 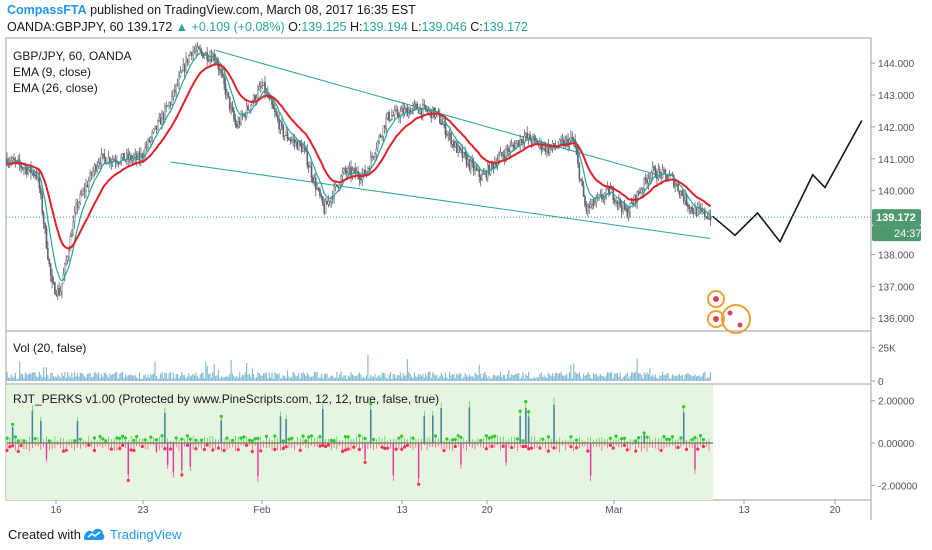 I want to click on author-name: CompassFTA, so click(x=47, y=10).